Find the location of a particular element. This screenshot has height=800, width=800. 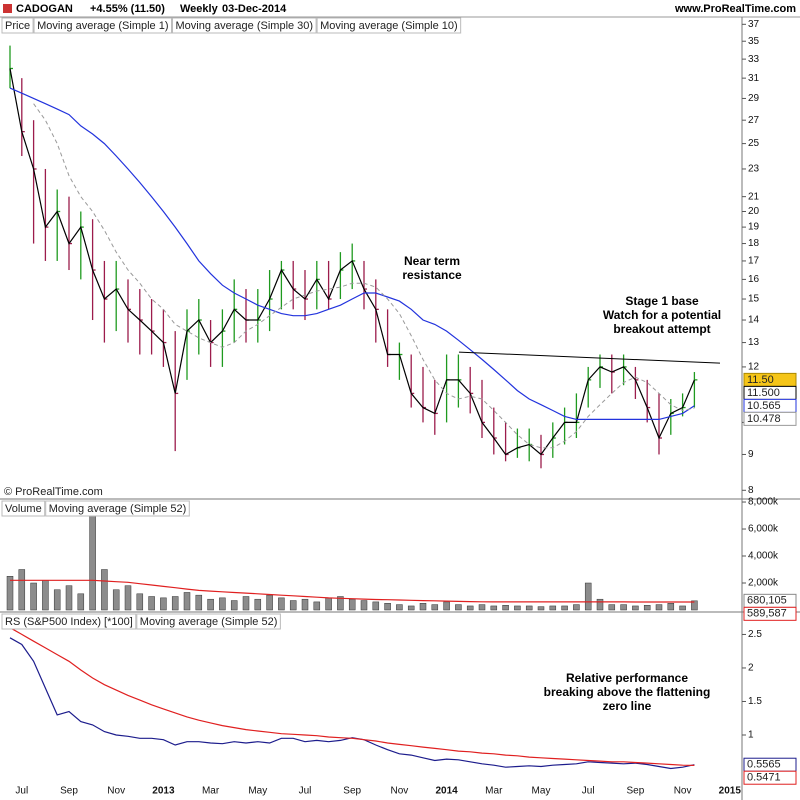

y-tick-label: 4,000k is located at coordinates (763, 556).